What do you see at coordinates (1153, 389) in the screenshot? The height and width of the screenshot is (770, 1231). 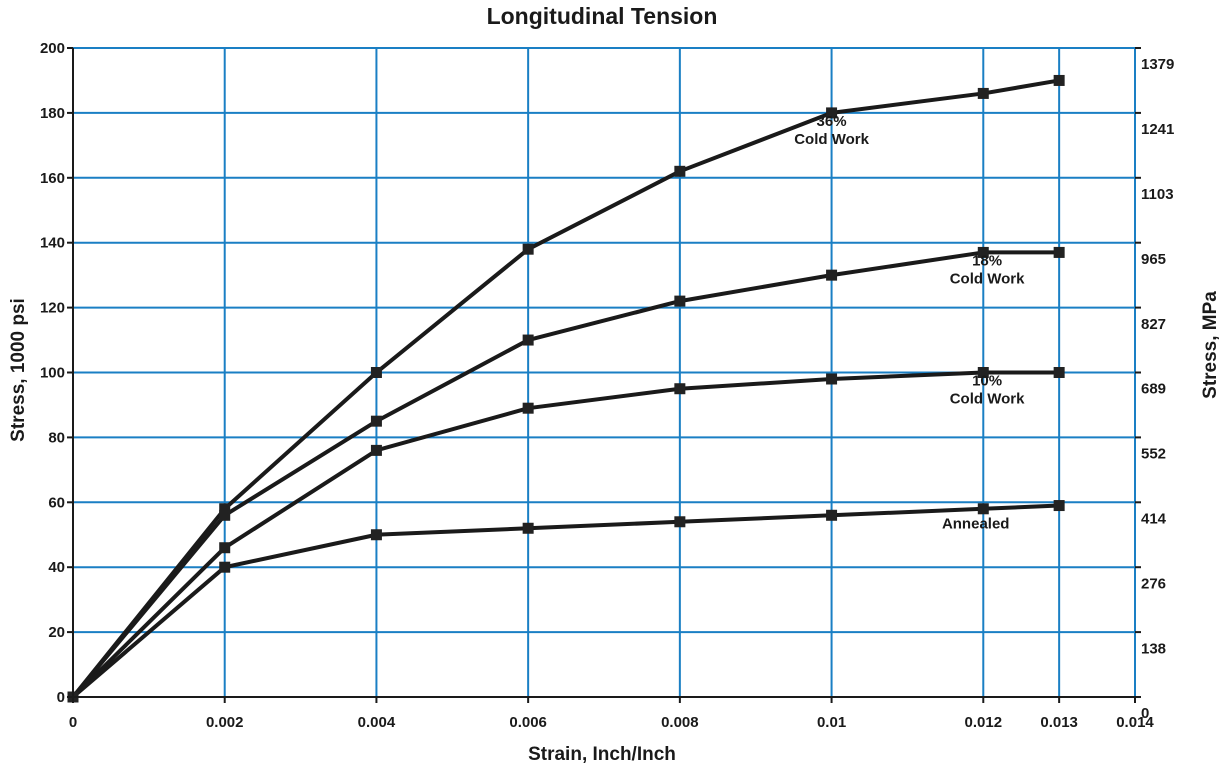 I see `y2-tick-label: 689` at bounding box center [1153, 389].